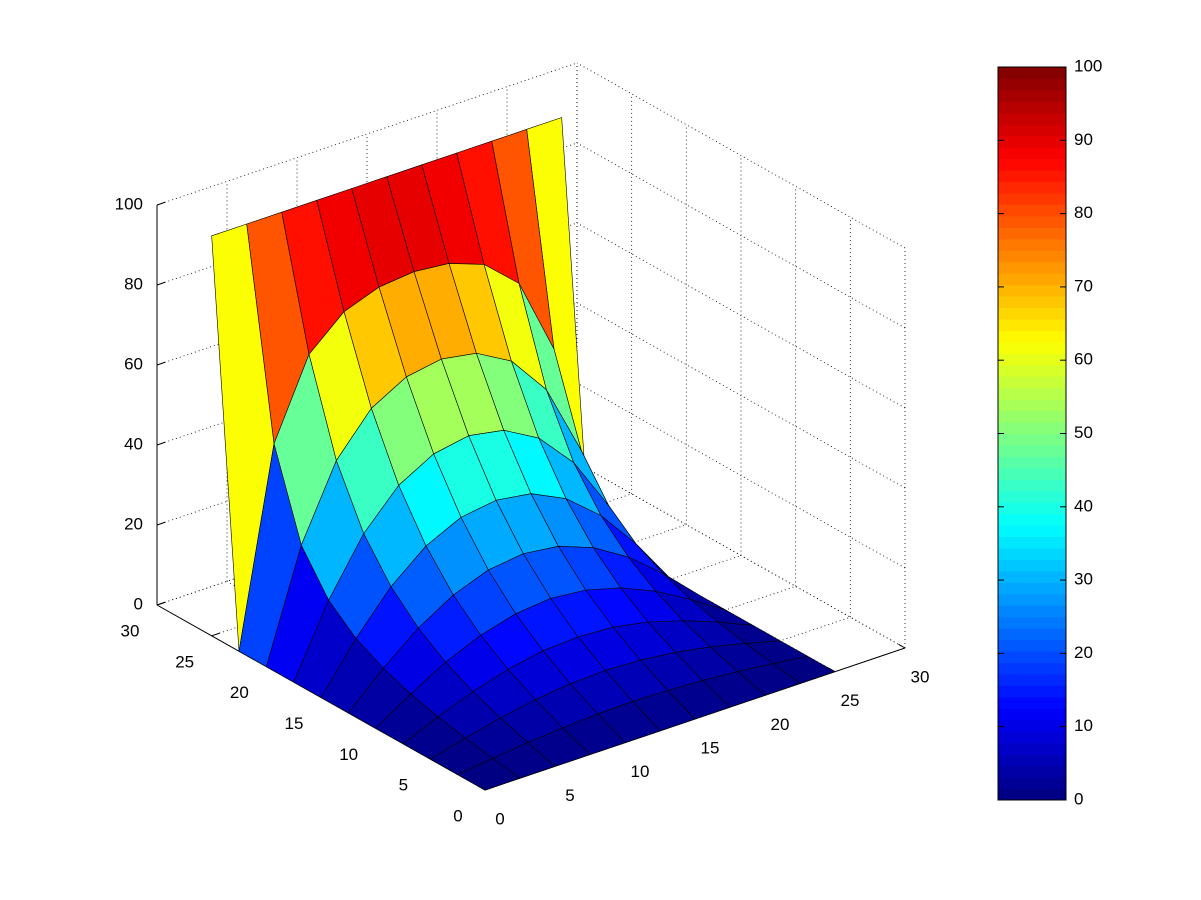  Describe the element at coordinates (1088, 65) in the screenshot. I see `colorbar-tick-label: 100` at that location.